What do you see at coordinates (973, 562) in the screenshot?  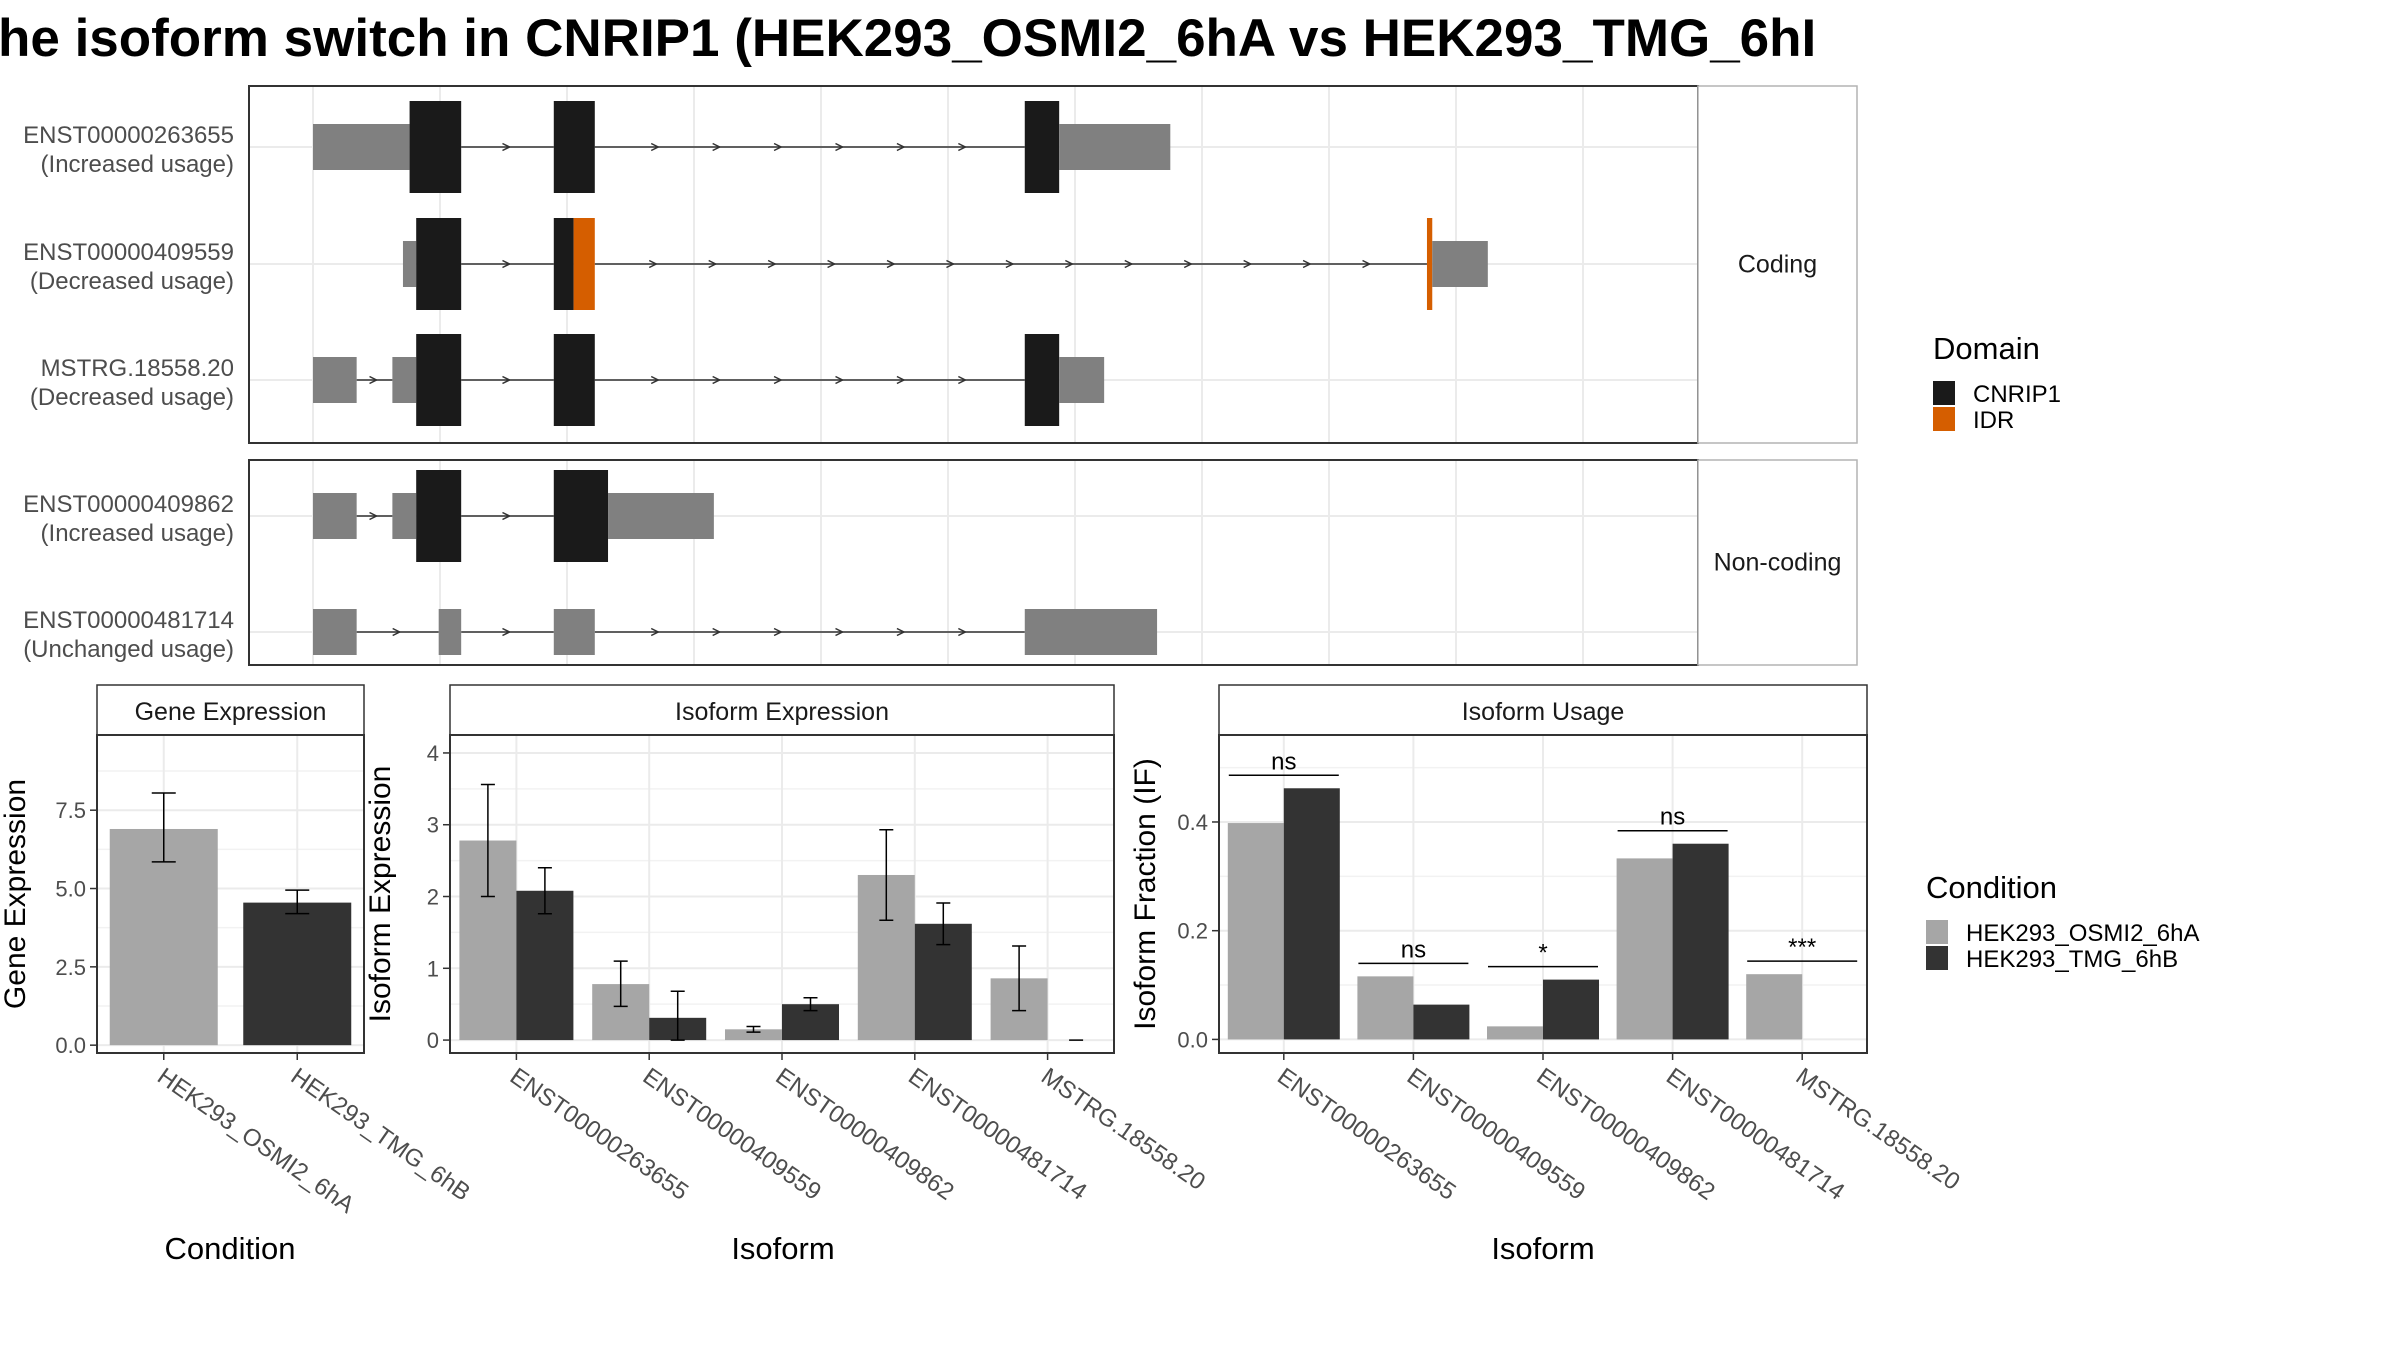 I see `structure-panel-bg` at bounding box center [973, 562].